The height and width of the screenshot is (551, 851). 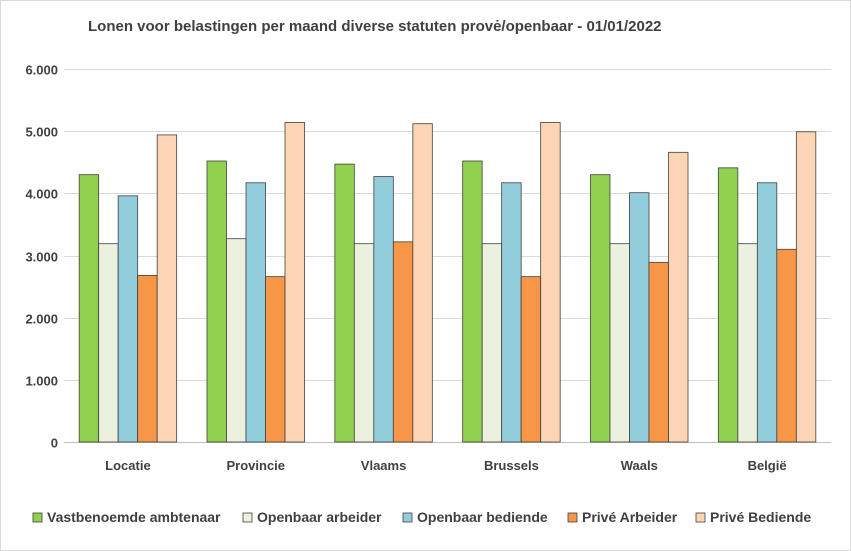 What do you see at coordinates (630, 517) in the screenshot?
I see `legend-label: Privé Arbeider` at bounding box center [630, 517].